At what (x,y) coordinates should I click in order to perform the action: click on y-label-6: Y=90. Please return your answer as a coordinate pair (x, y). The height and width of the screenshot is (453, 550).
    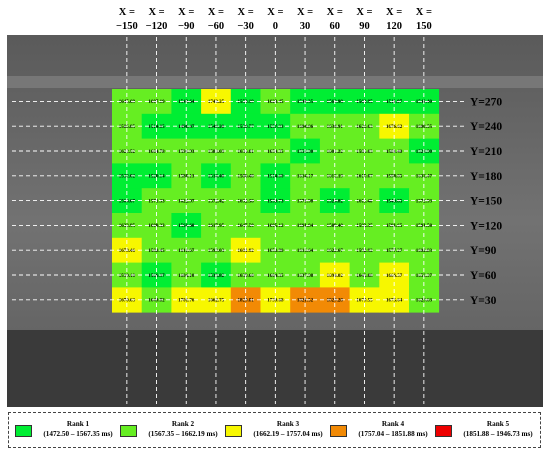
    Looking at the image, I should click on (483, 251).